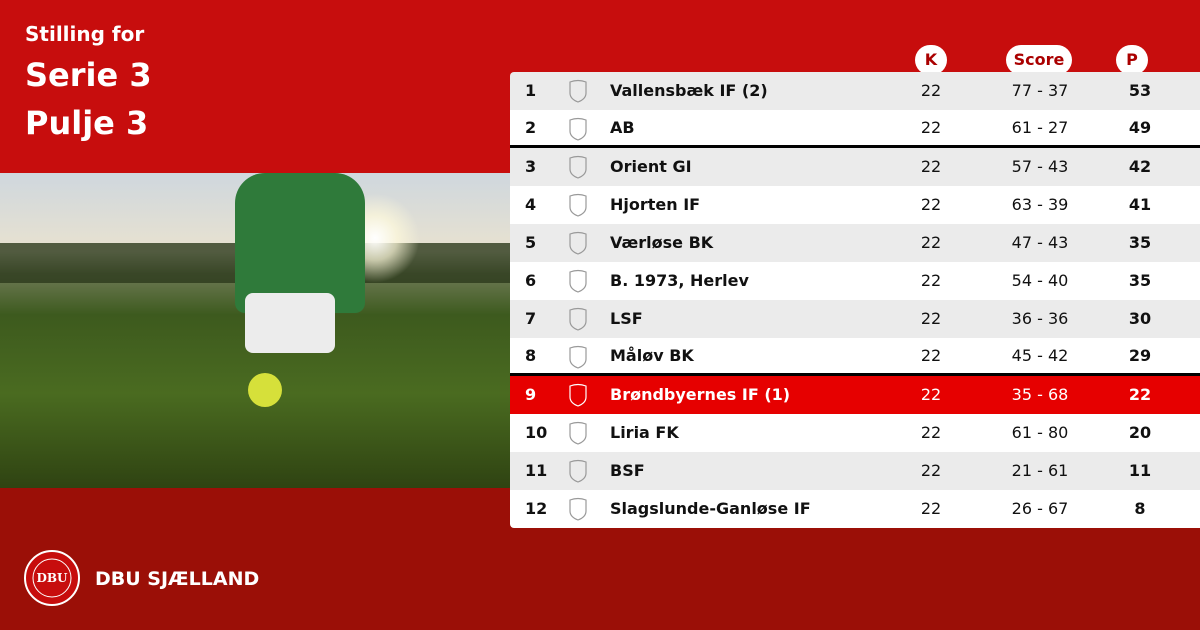 The image size is (1200, 630). I want to click on column-header-score: Score, so click(1039, 60).